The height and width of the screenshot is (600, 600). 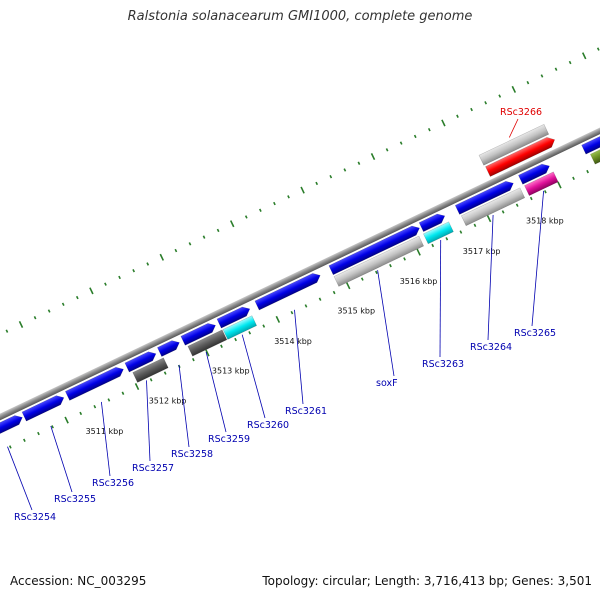 I want to click on gray-rsc3264, so click(x=493, y=207).